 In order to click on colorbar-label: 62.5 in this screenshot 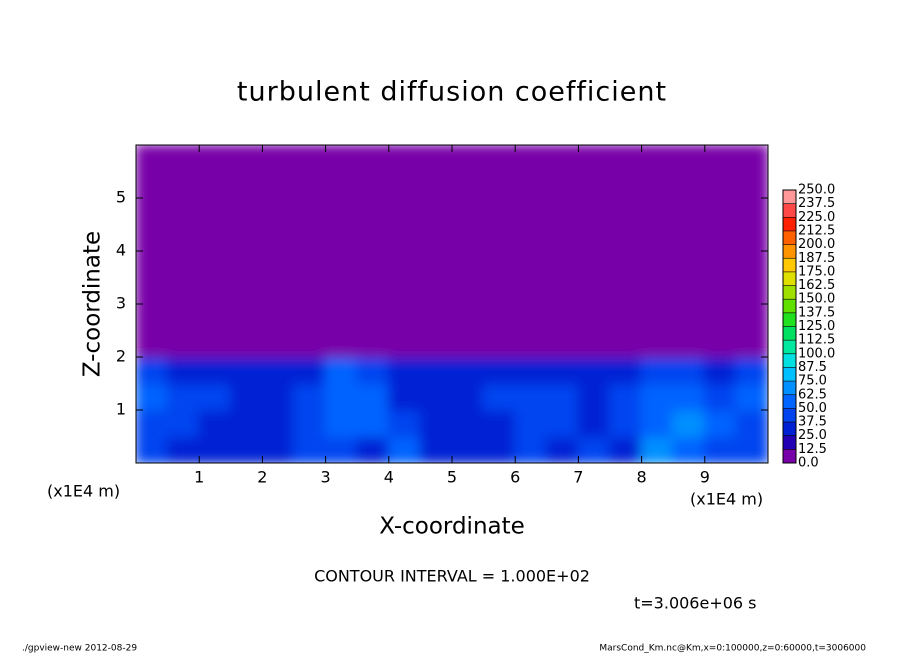, I will do `click(812, 394)`.